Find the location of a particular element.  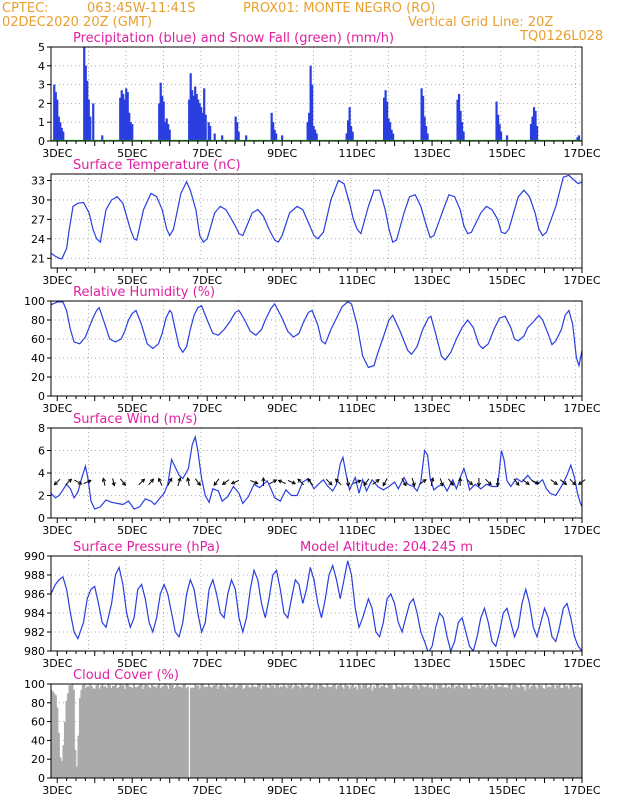

cloud-ytick-label: 100 is located at coordinates (34, 684).